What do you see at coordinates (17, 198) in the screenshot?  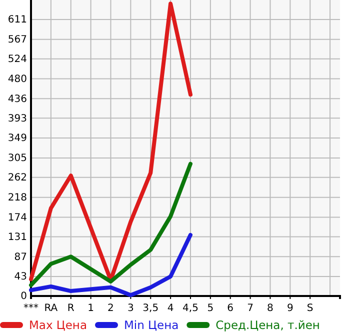 I see `y-tick-label: 218` at bounding box center [17, 198].